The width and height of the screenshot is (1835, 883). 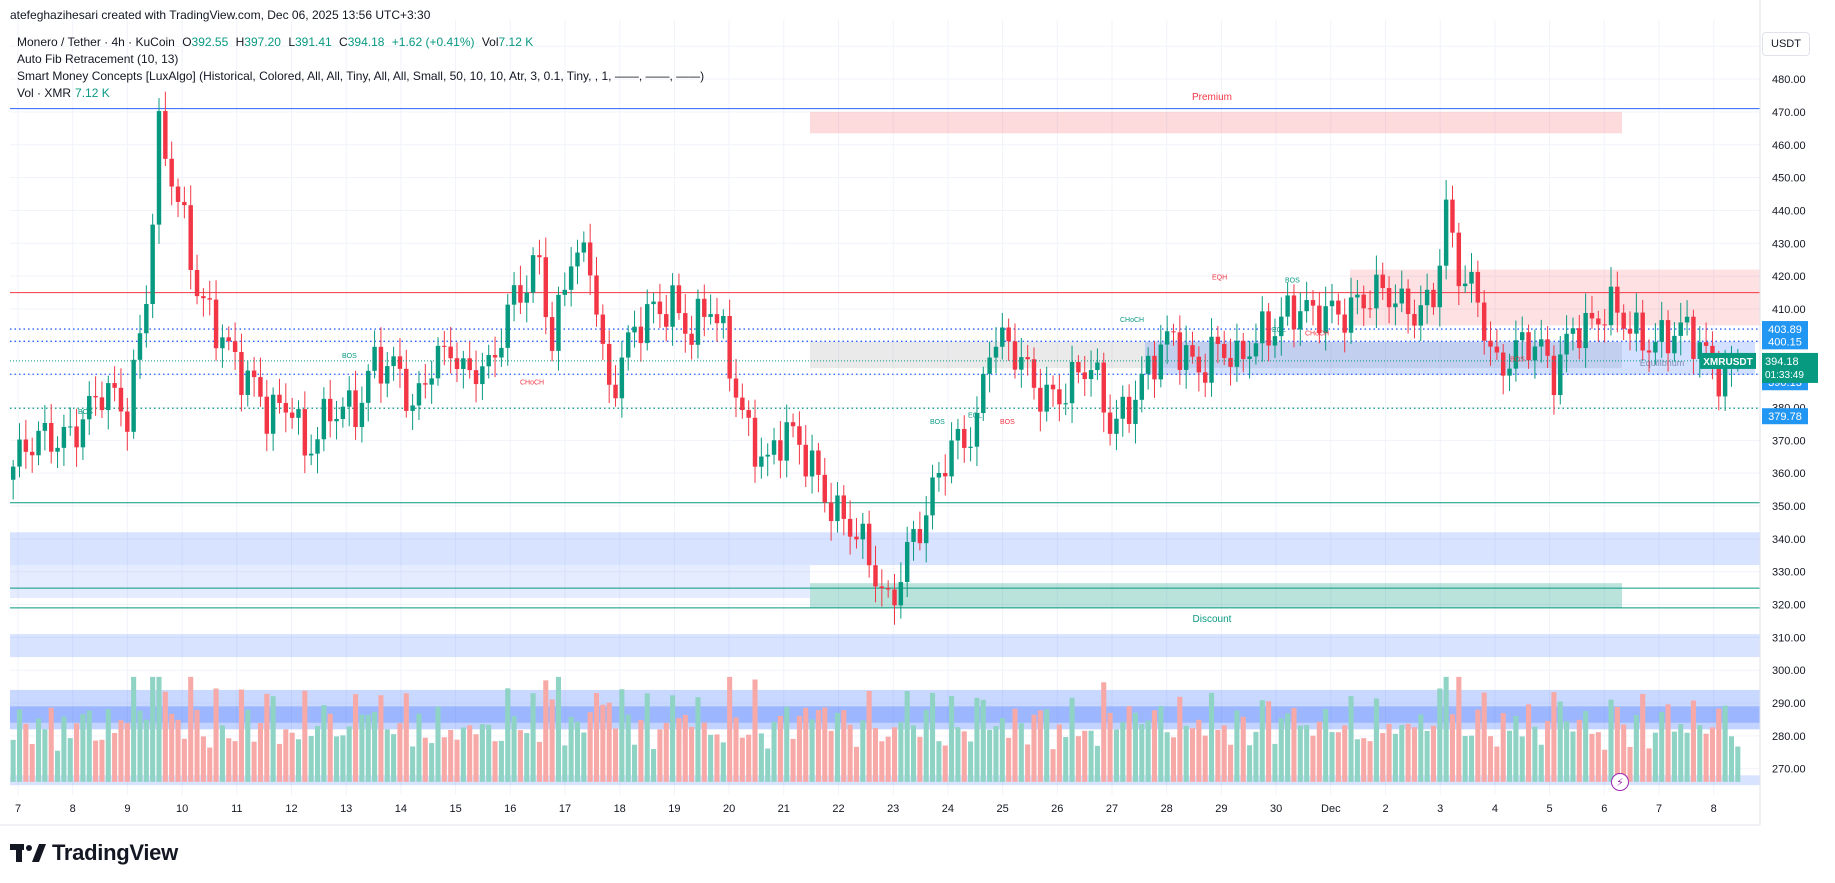 What do you see at coordinates (96, 42) in the screenshot?
I see `symbol-title: Monero / Tether · 4h · KuCoin` at bounding box center [96, 42].